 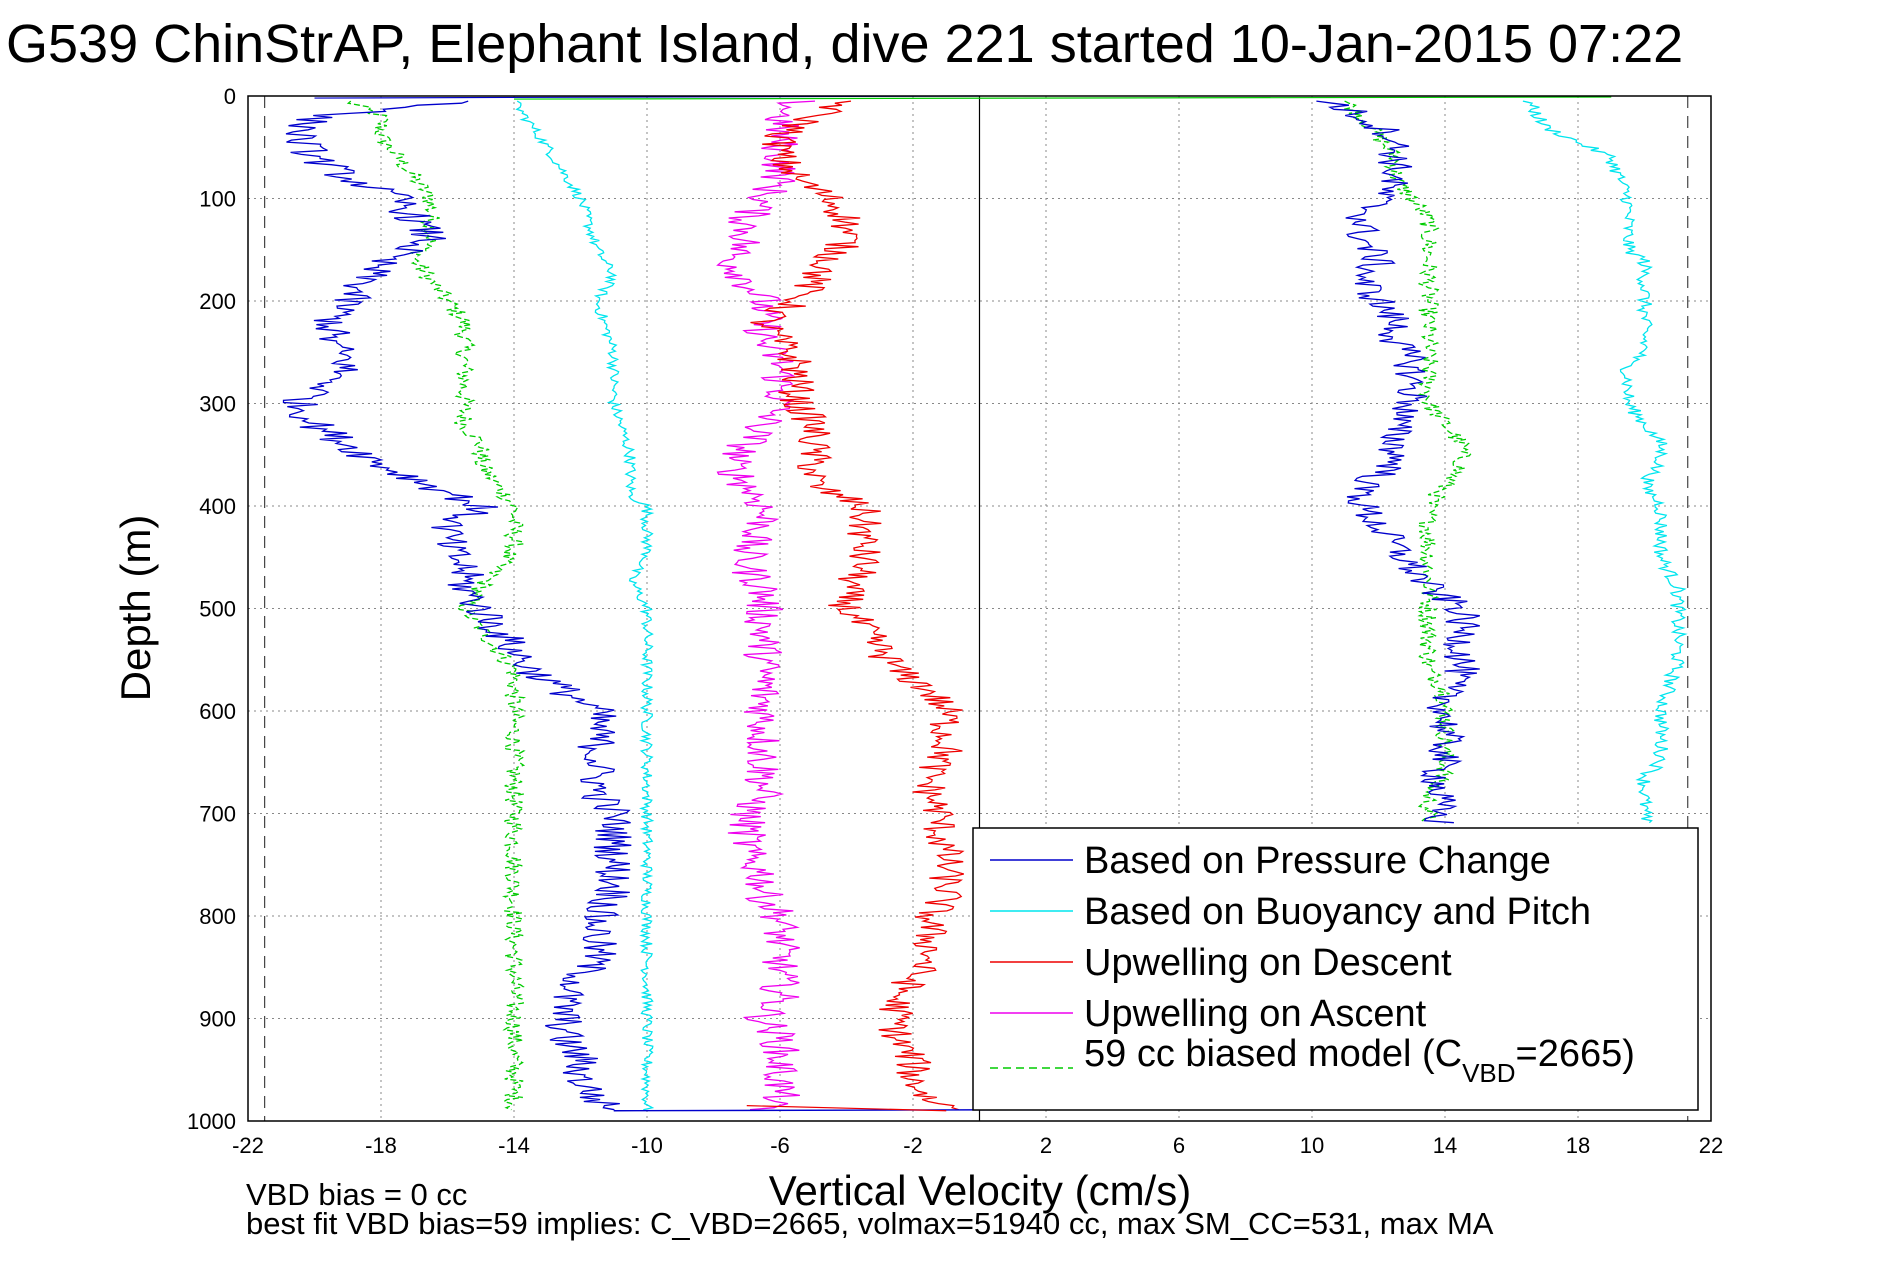 I want to click on legend-model-suffix: =2665), so click(x=1575, y=1054).